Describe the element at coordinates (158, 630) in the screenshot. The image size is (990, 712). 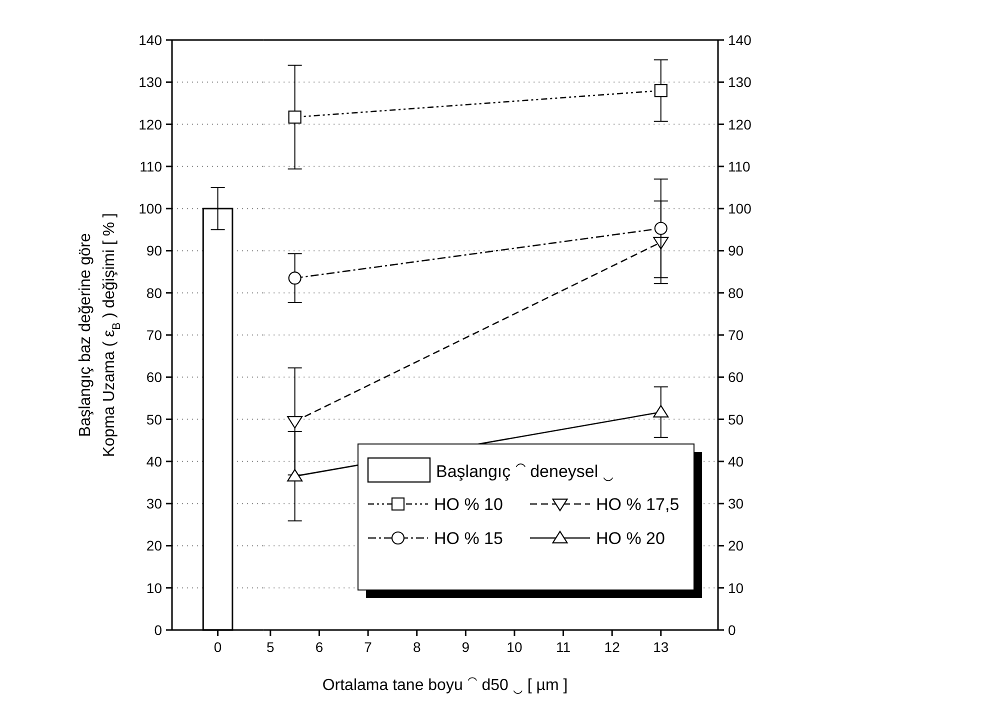
I see `y-tick-label: 0` at that location.